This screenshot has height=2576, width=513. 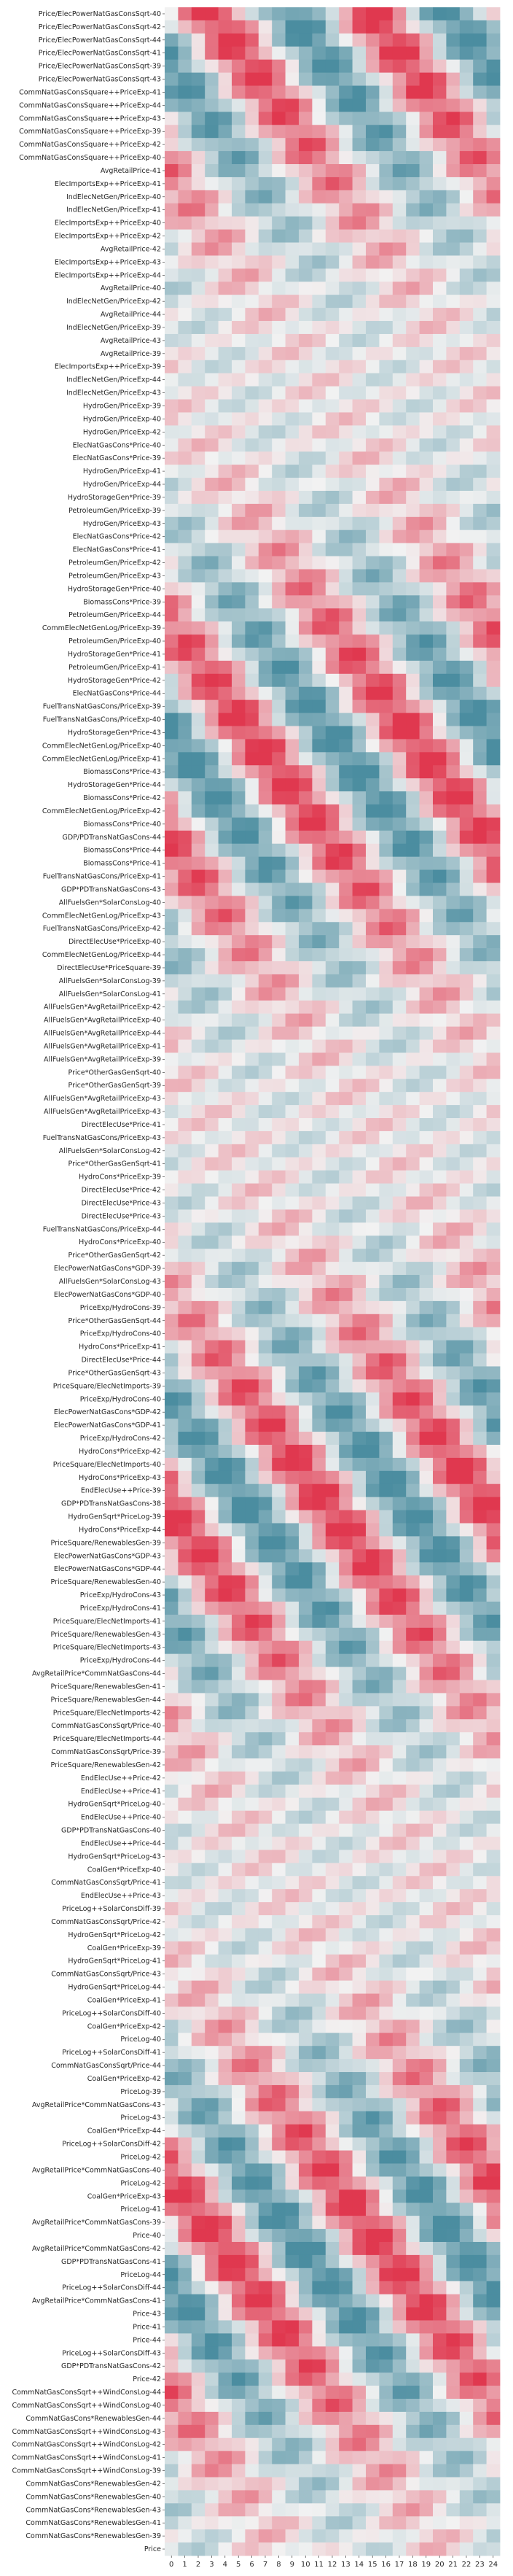 What do you see at coordinates (90, 119) in the screenshot?
I see `y-tick-label: CommNatGasConsSquare++PriceExp-43` at bounding box center [90, 119].